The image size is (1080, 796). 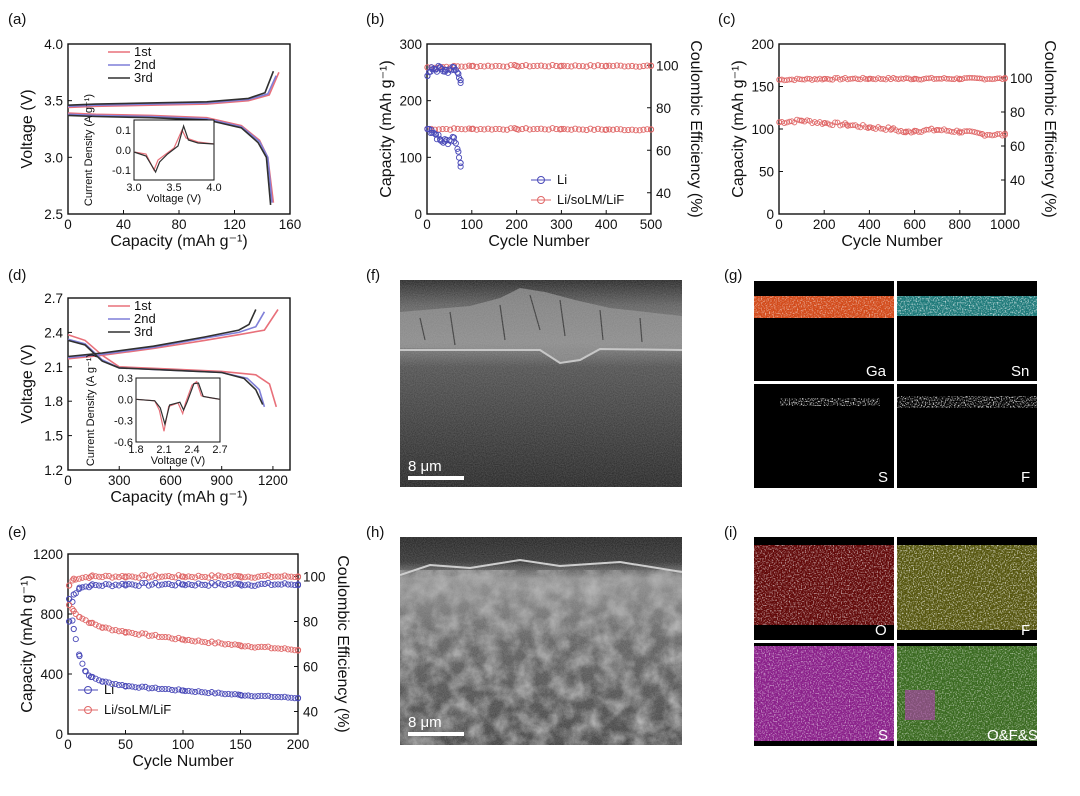 I want to click on eds-i-label-f: F, so click(x=1025, y=630).